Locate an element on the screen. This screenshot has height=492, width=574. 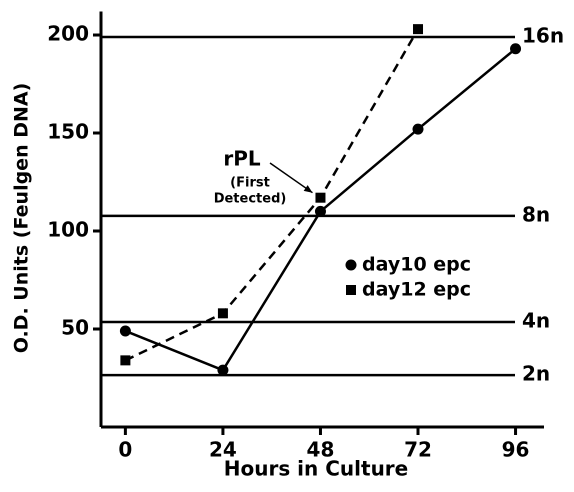
reference-label: 8n is located at coordinates (536, 214).